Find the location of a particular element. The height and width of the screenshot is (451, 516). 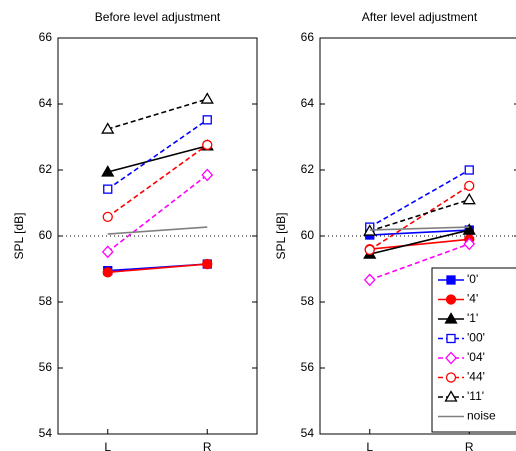

legend-label: '04' is located at coordinates (476, 357).